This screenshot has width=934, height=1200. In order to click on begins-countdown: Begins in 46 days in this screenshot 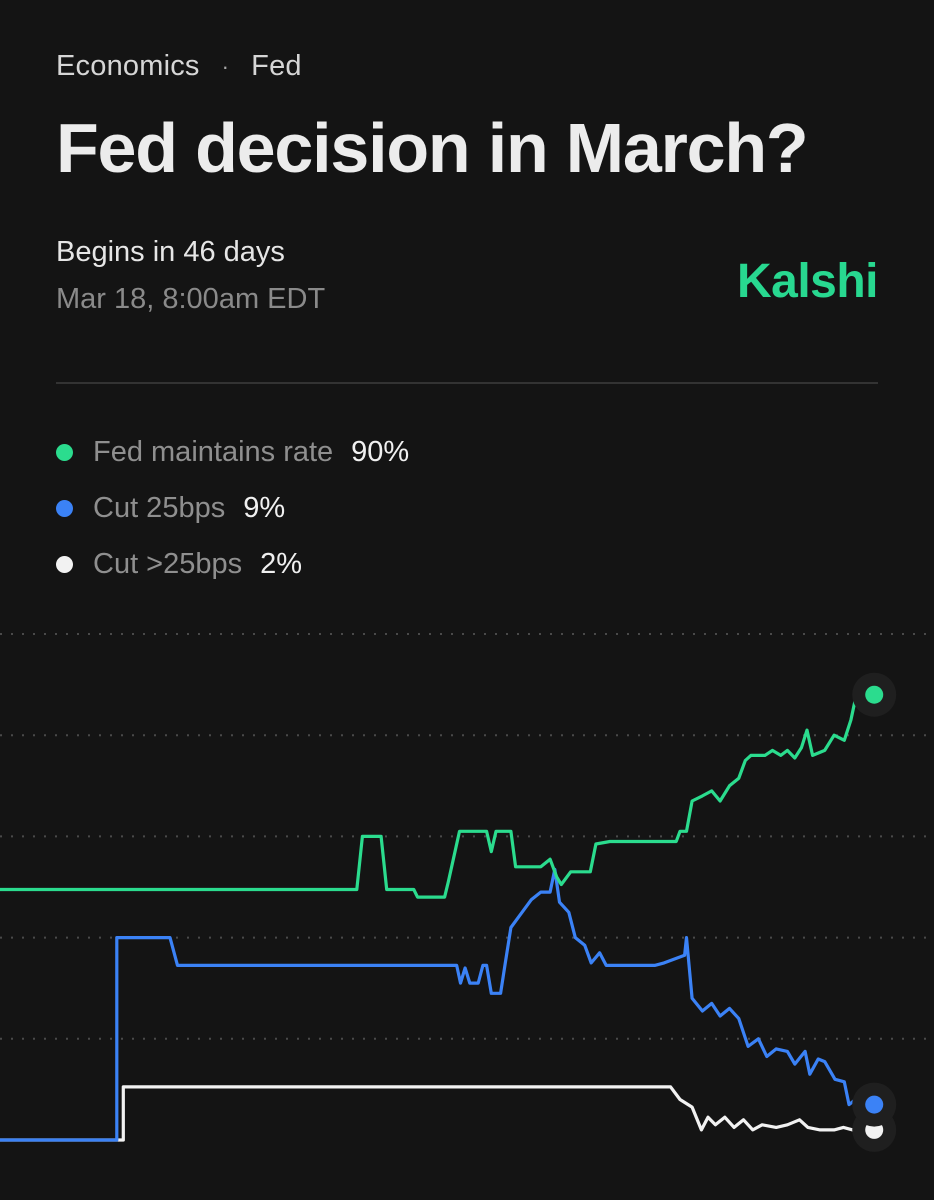, I will do `click(170, 252)`.